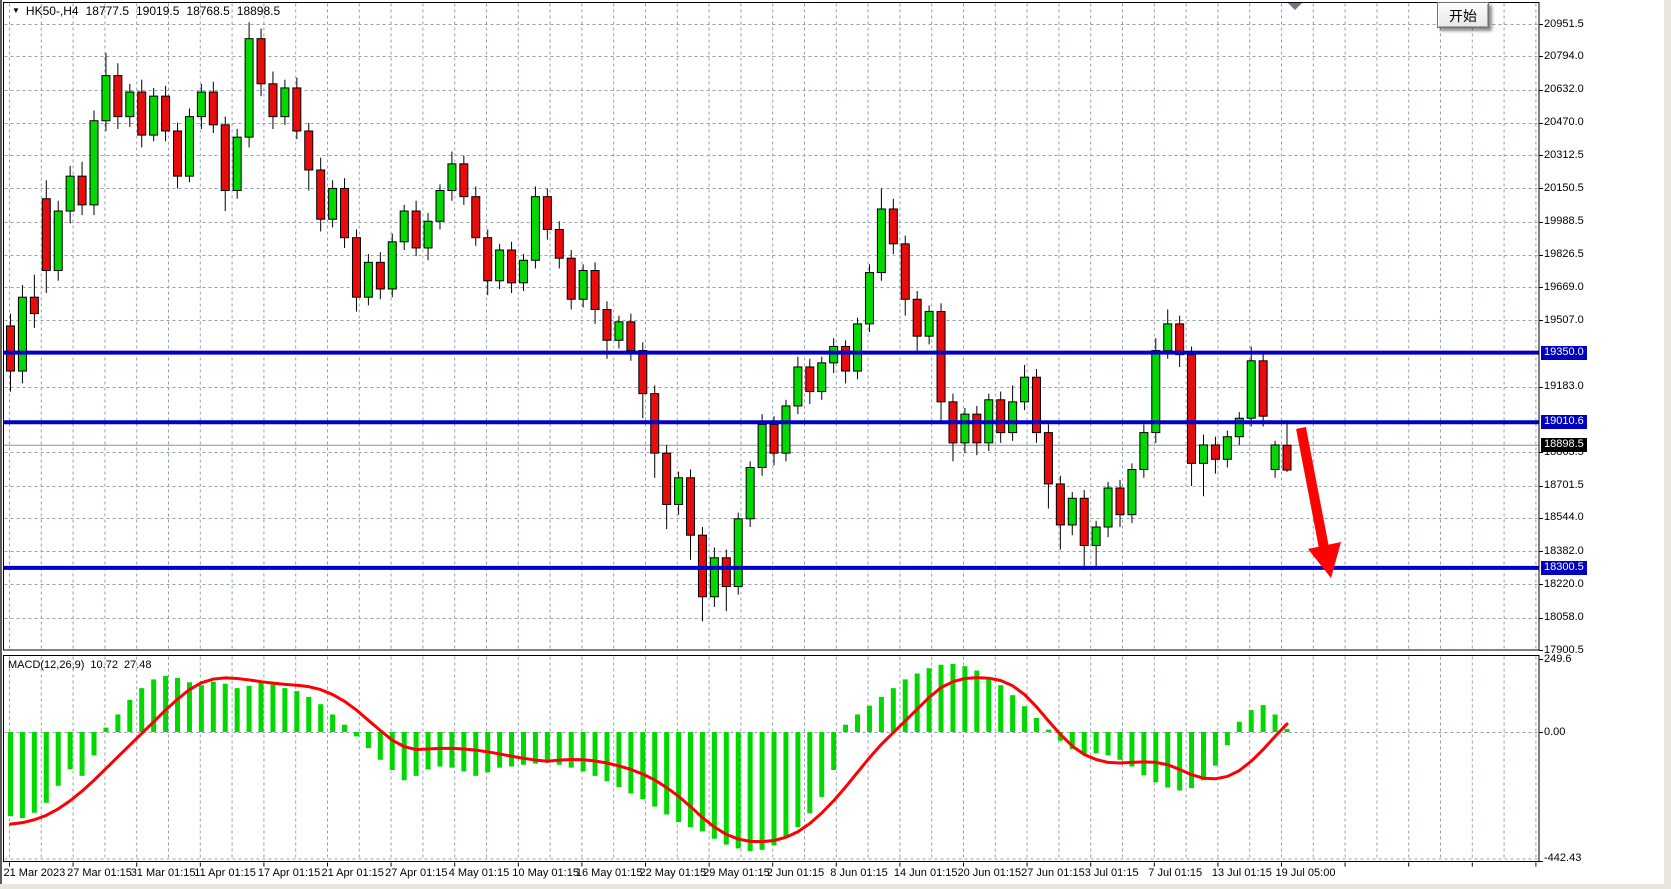 The width and height of the screenshot is (1671, 889). What do you see at coordinates (352, 873) in the screenshot?
I see `date-axis-label: 21 Apr 01:15` at bounding box center [352, 873].